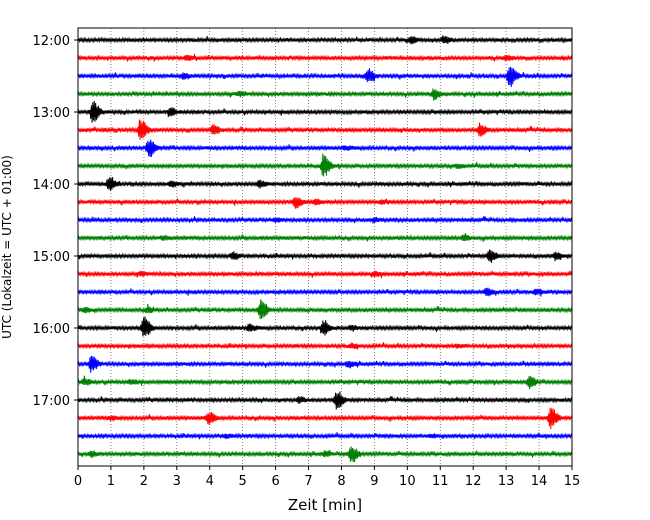 Image resolution: width=650 pixels, height=520 pixels. Describe the element at coordinates (327, 477) in the screenshot. I see `x-axis-ticks: 0 1 2 3 4 5 6 7 8 9 10 11 12 13 14 15` at that location.